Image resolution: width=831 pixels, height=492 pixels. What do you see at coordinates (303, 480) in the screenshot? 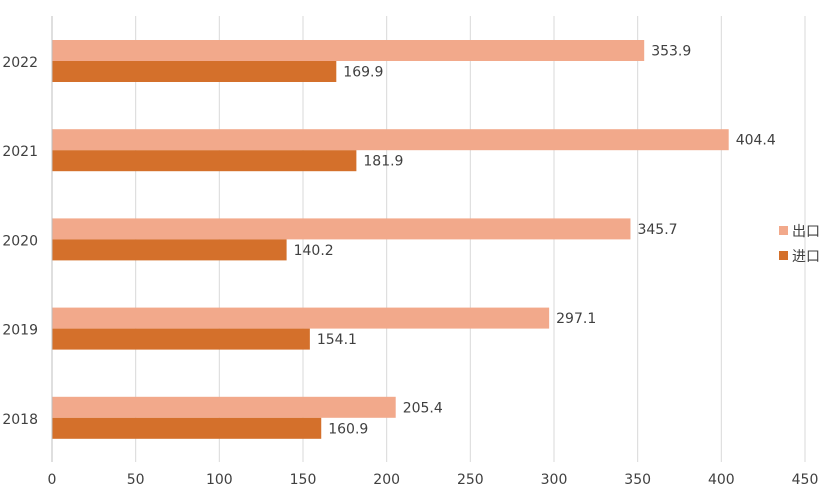
I see `x-tick-label: 150` at bounding box center [303, 480].